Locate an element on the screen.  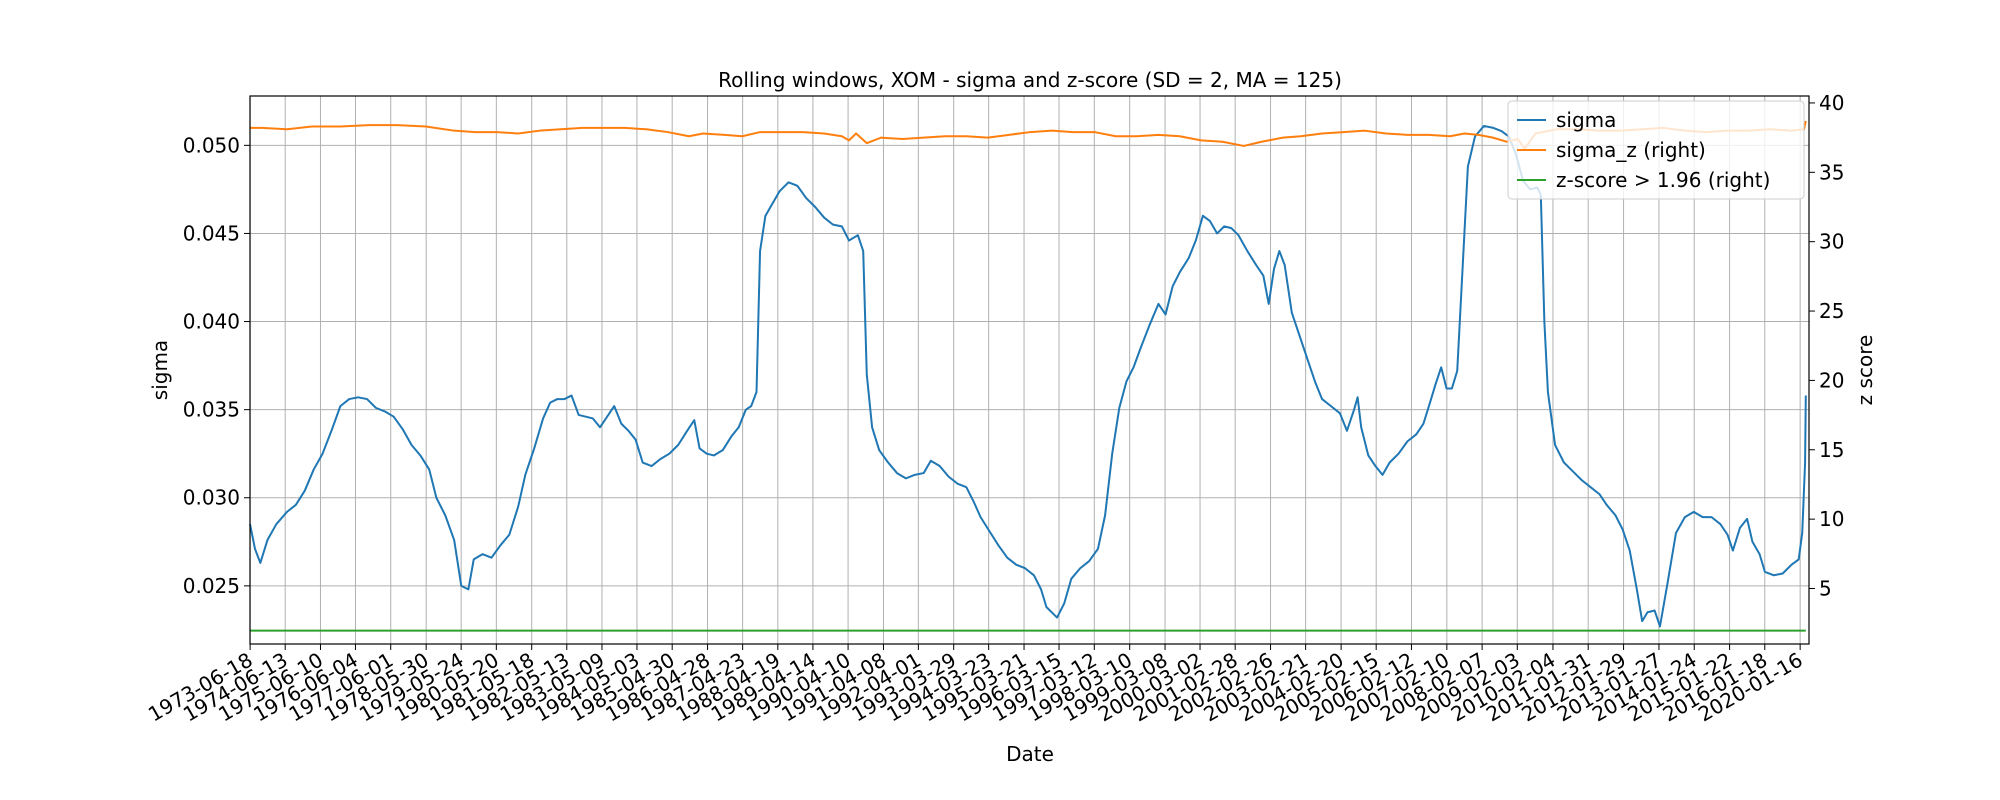
legend-label-z-threshold: z-score > 1.96 (right) is located at coordinates (1663, 180).